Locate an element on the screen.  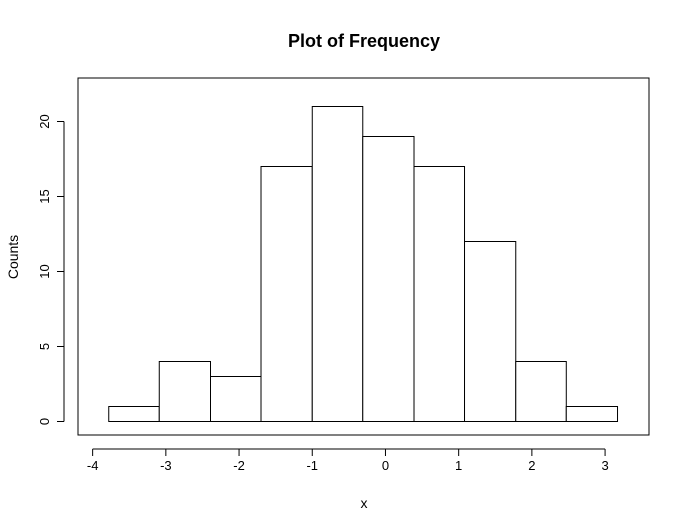
y-tick-label: 20 is located at coordinates (44, 121).